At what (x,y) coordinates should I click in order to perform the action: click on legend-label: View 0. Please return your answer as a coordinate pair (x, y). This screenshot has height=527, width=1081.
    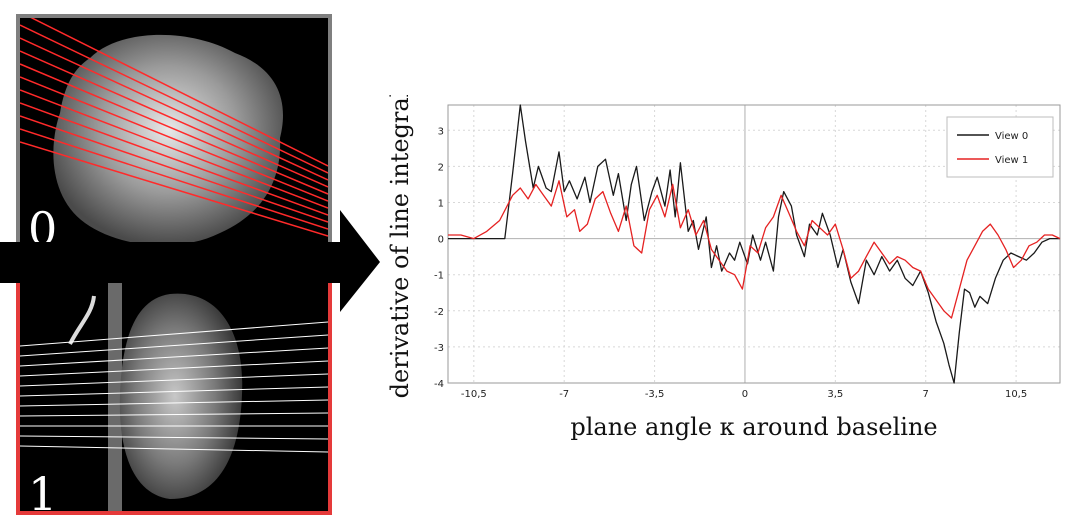
    Looking at the image, I should click on (1011, 136).